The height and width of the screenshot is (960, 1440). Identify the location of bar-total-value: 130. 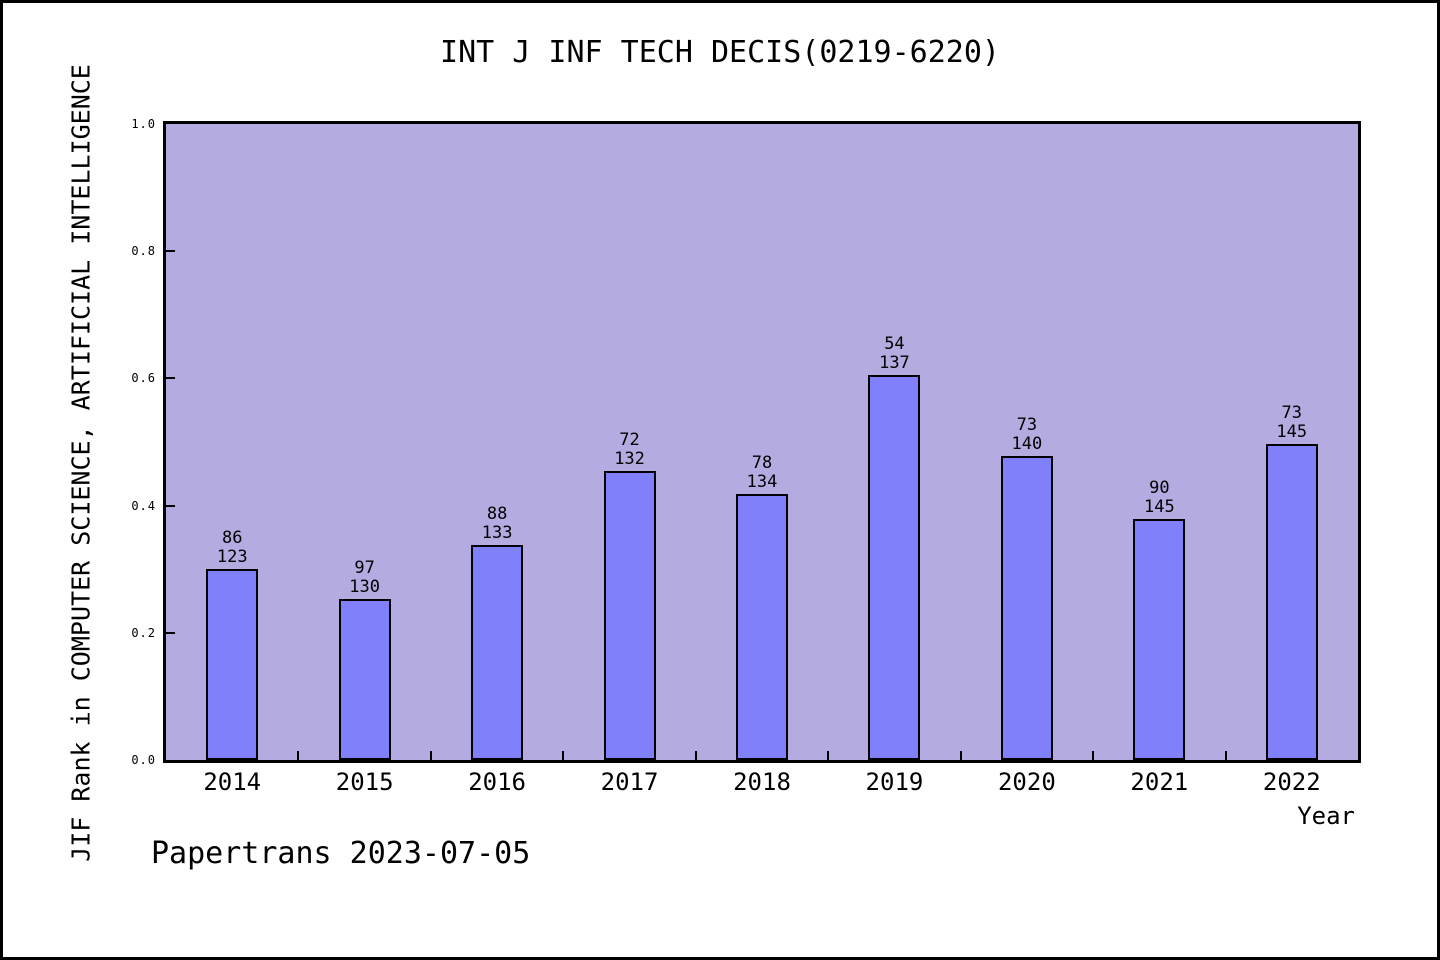
(365, 587).